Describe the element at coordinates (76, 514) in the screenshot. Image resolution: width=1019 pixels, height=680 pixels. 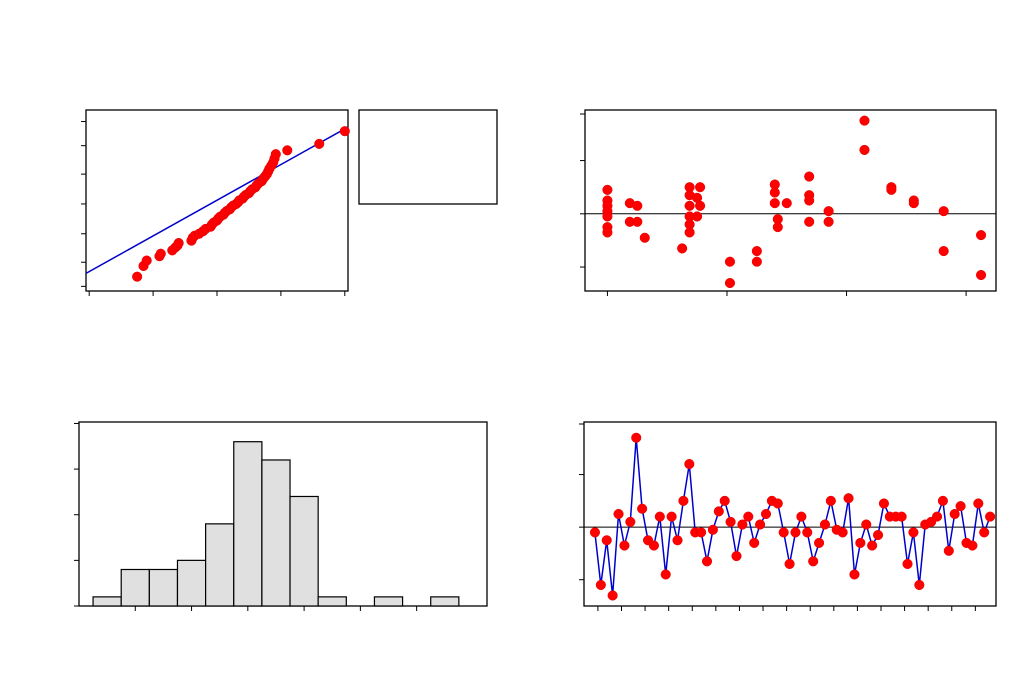
I see `histogram-y-ticks` at that location.